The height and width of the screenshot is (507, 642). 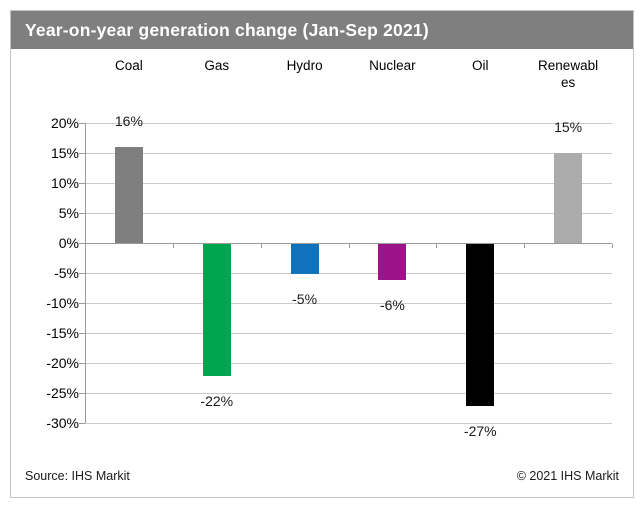 I want to click on category-label-coal: Coal, so click(x=129, y=65).